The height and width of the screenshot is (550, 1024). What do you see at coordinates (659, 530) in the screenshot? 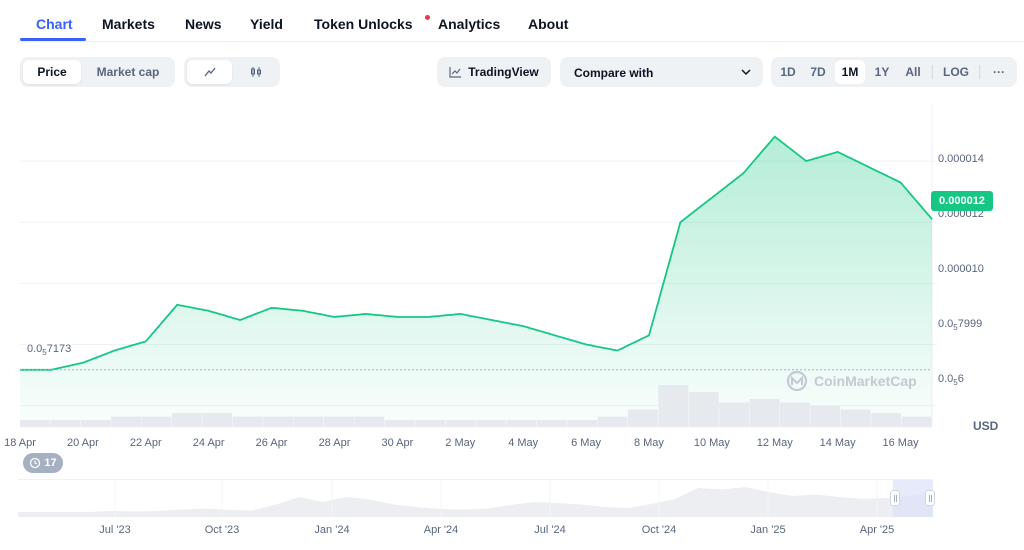
I see `navigator-axis-label: Oct '24` at bounding box center [659, 530].